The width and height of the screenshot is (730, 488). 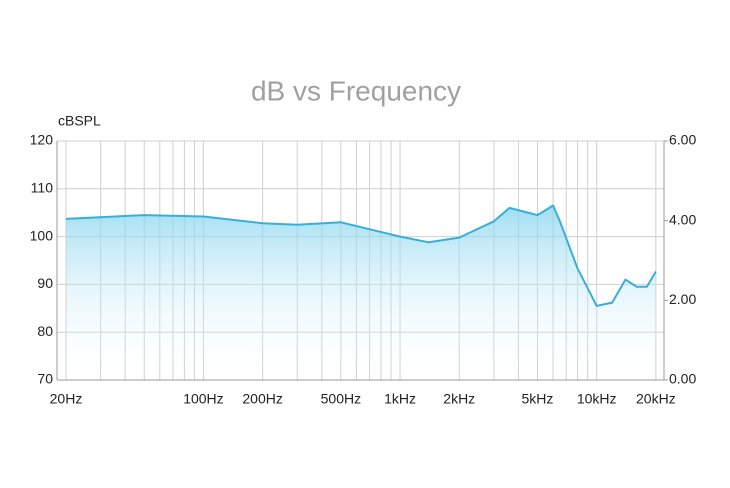 I want to click on y2-tick-label: 2.00, so click(x=682, y=299).